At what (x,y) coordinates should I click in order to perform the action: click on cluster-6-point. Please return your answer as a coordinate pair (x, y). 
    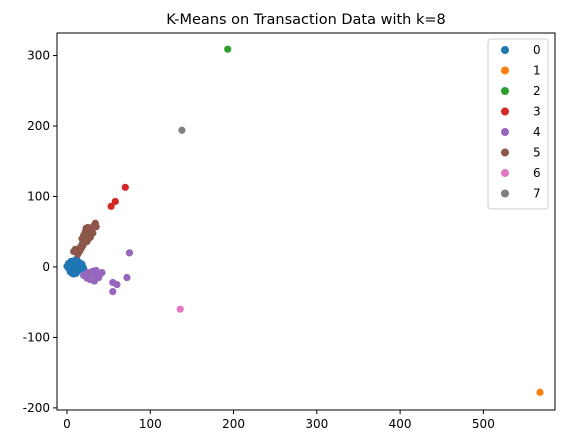
    Looking at the image, I should click on (180, 309).